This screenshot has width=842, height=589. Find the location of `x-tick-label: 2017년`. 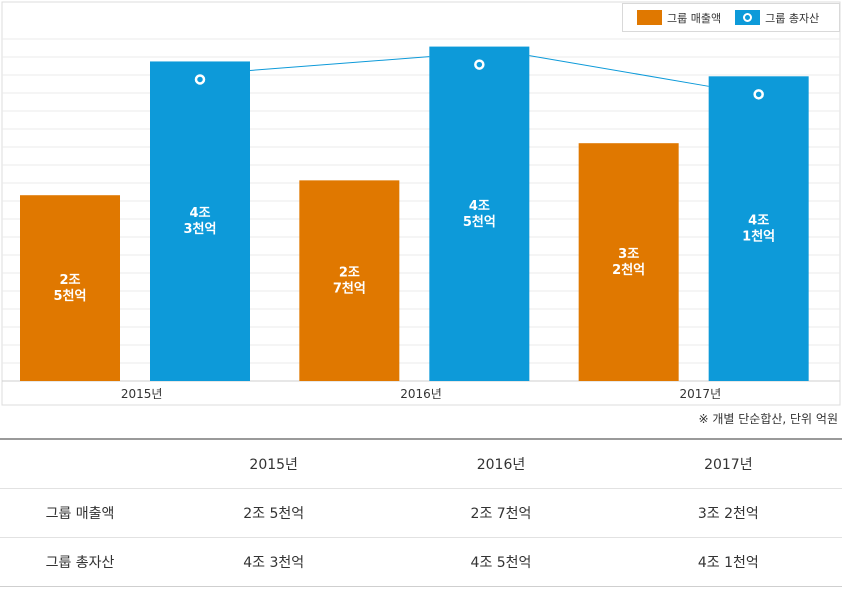

x-tick-label: 2017년 is located at coordinates (701, 394).